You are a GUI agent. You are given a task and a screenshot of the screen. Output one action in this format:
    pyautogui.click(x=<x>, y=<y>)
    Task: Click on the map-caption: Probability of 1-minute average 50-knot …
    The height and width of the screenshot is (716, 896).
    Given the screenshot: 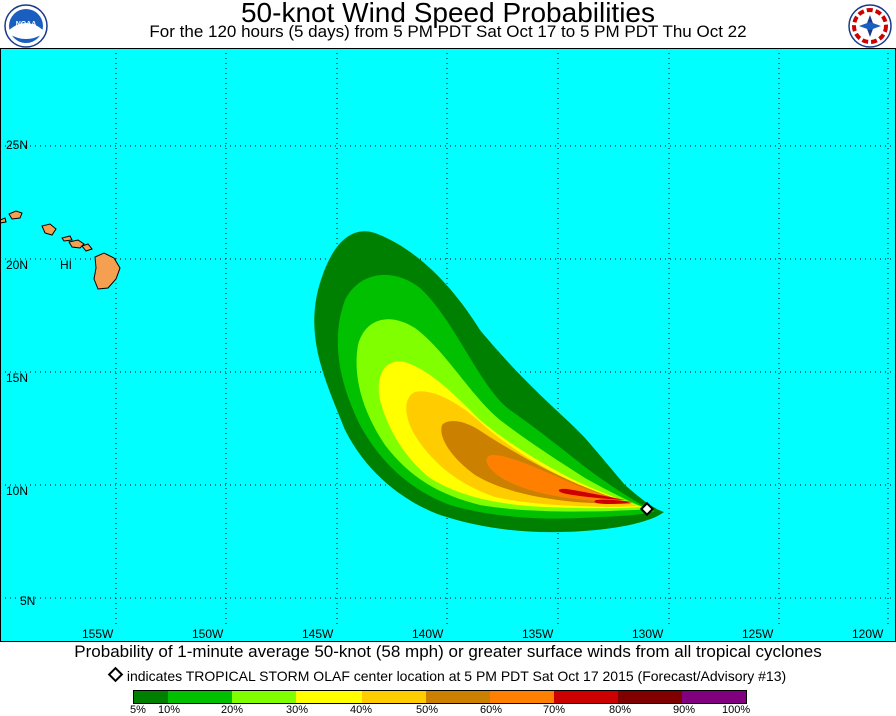 What is the action you would take?
    pyautogui.click(x=448, y=651)
    